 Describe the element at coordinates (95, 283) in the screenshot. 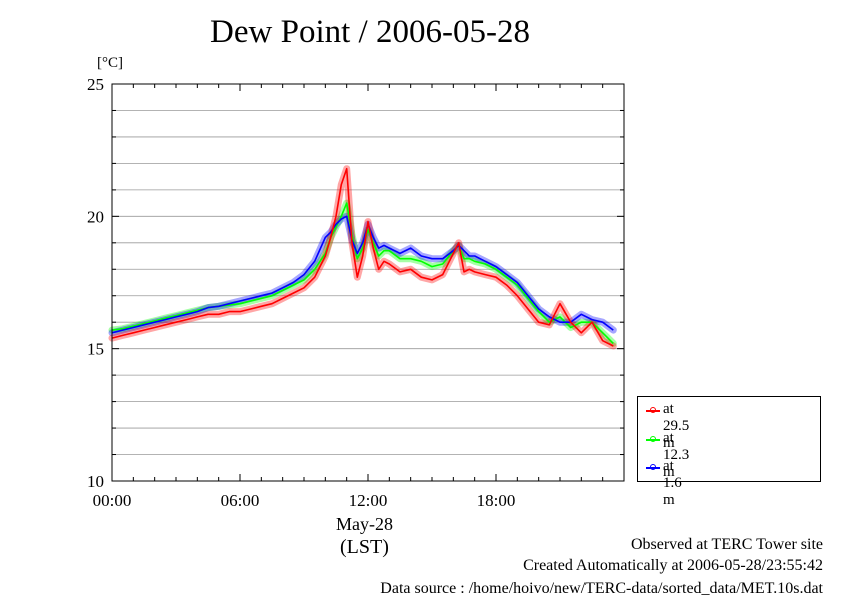

I see `y-tick-labels: 10 15 20 25` at that location.